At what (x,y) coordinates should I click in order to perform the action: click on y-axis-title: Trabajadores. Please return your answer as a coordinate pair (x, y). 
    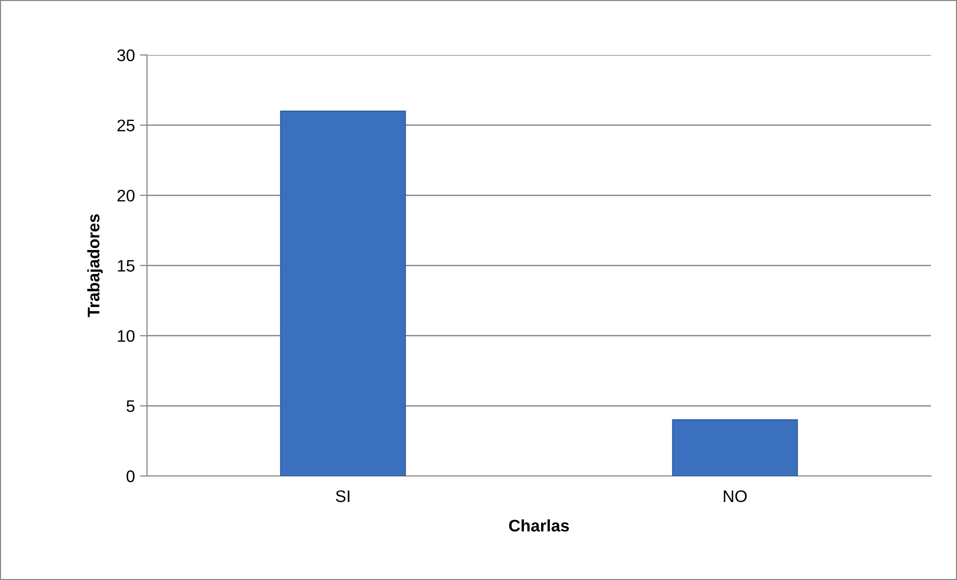
    Looking at the image, I should click on (95, 266).